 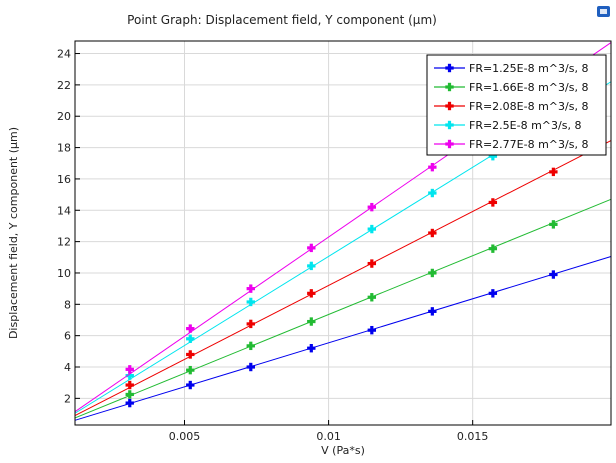 I want to click on legend-label: FR=1.25E-8 m^3/s, 8, so click(x=528, y=68).